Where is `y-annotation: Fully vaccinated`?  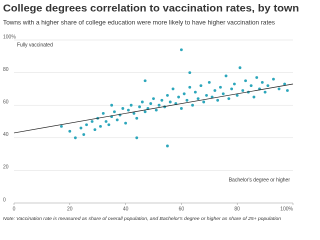 y-annotation: Fully vaccinated is located at coordinates (35, 45).